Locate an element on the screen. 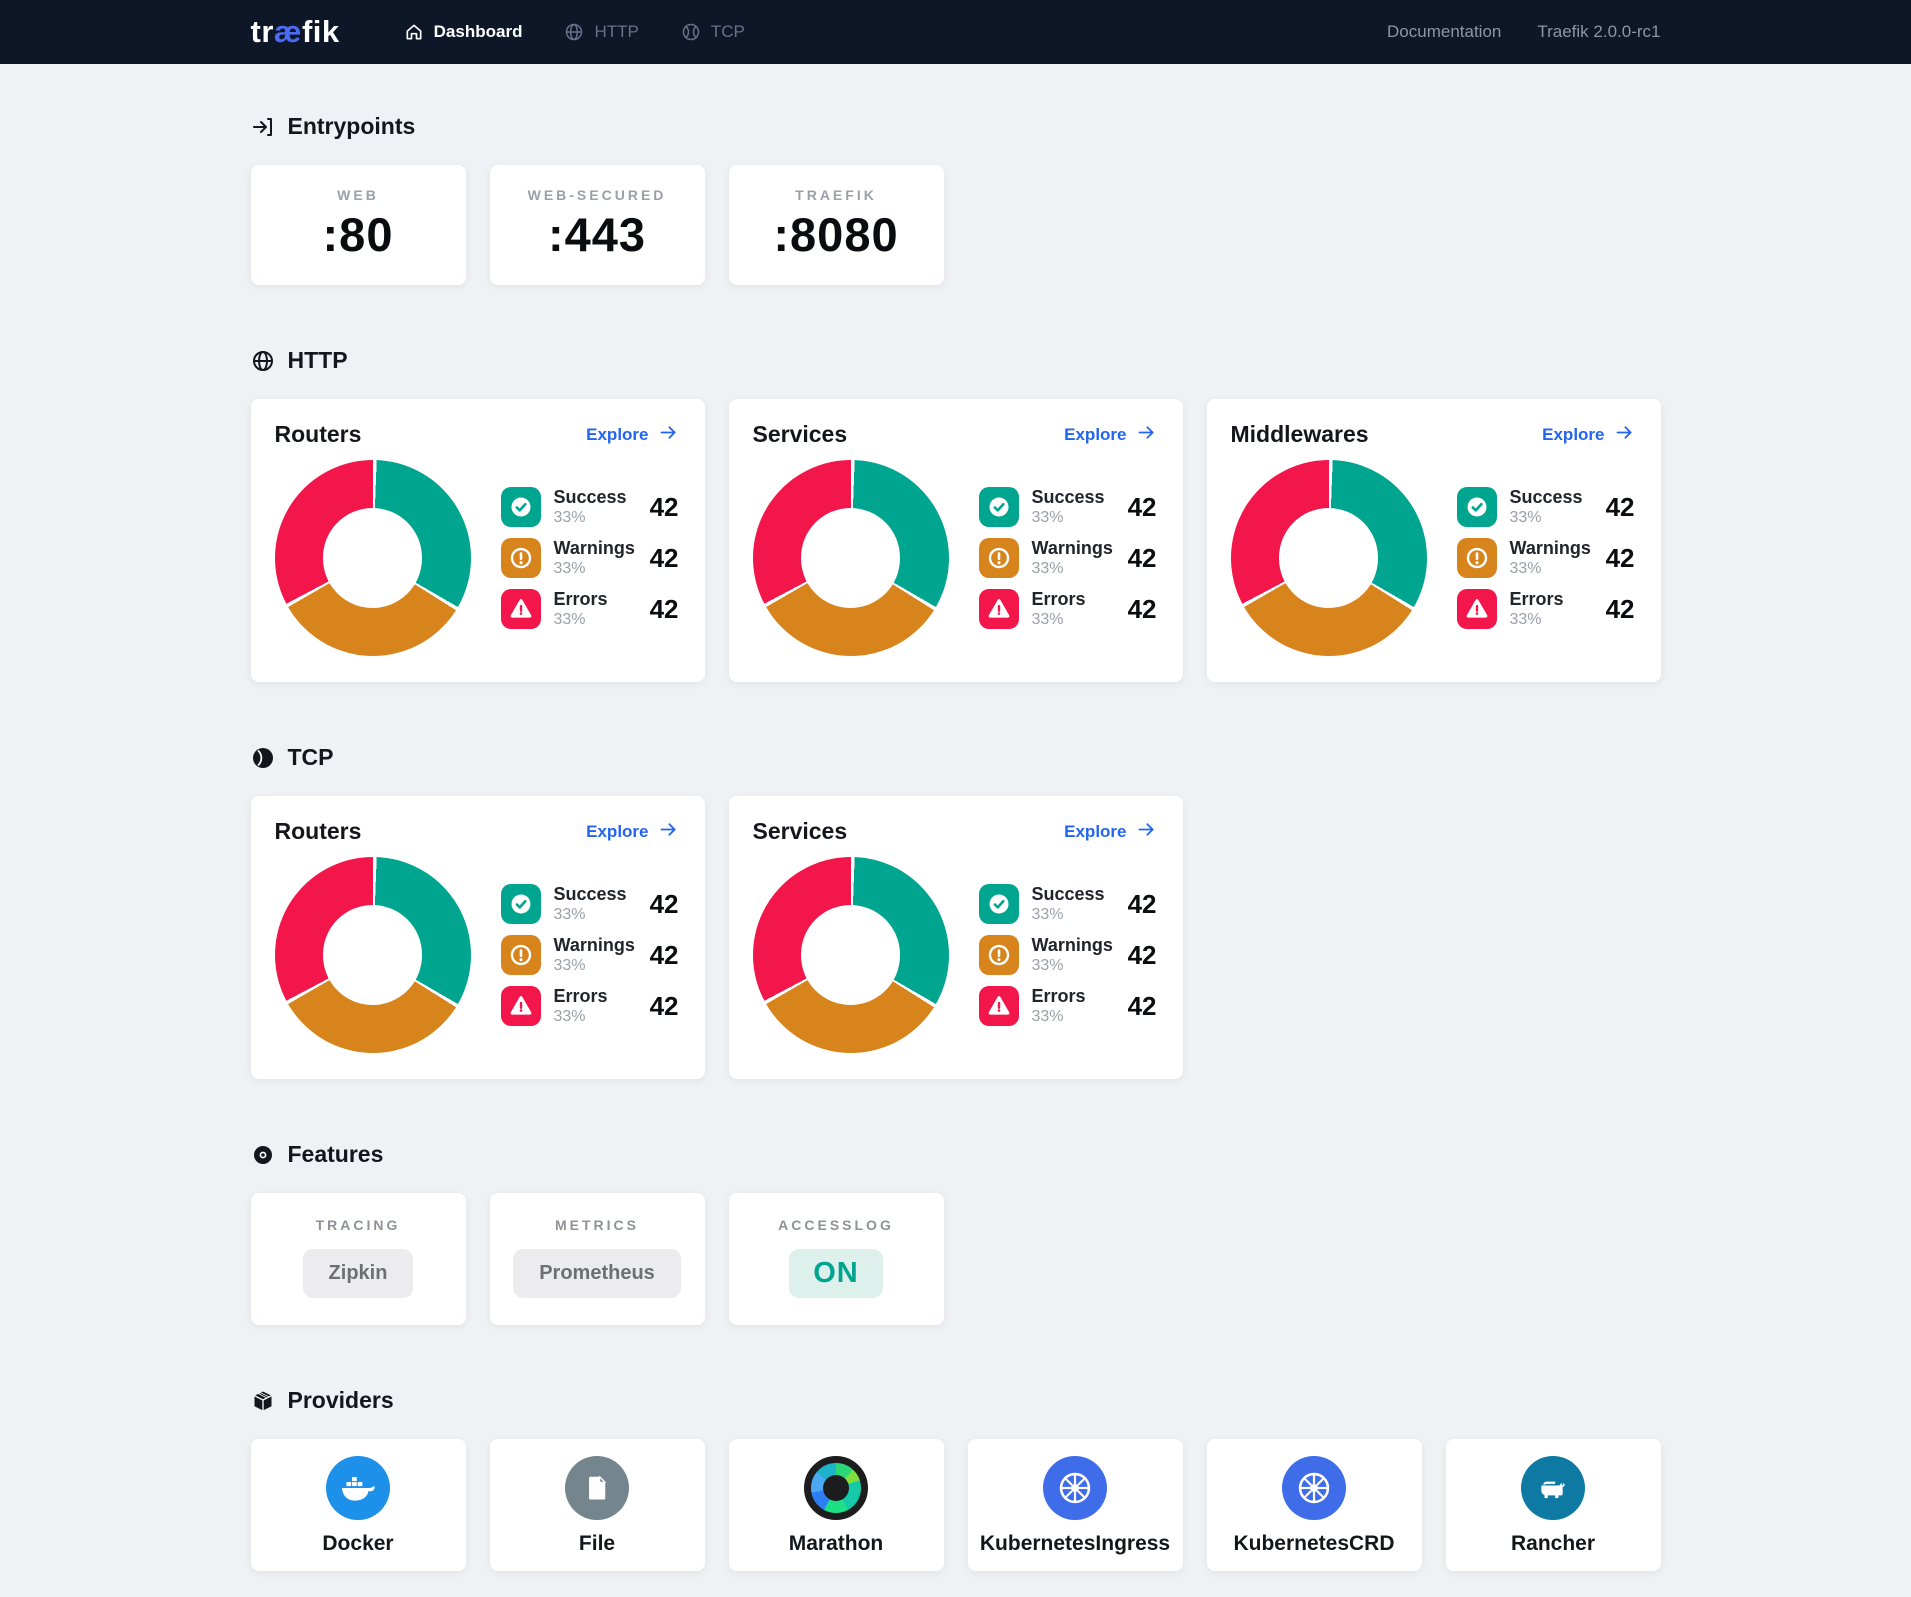 This screenshot has width=1911, height=1597. entrypoint-card-web-secured: WEB-SECURED :443 is located at coordinates (597, 225).